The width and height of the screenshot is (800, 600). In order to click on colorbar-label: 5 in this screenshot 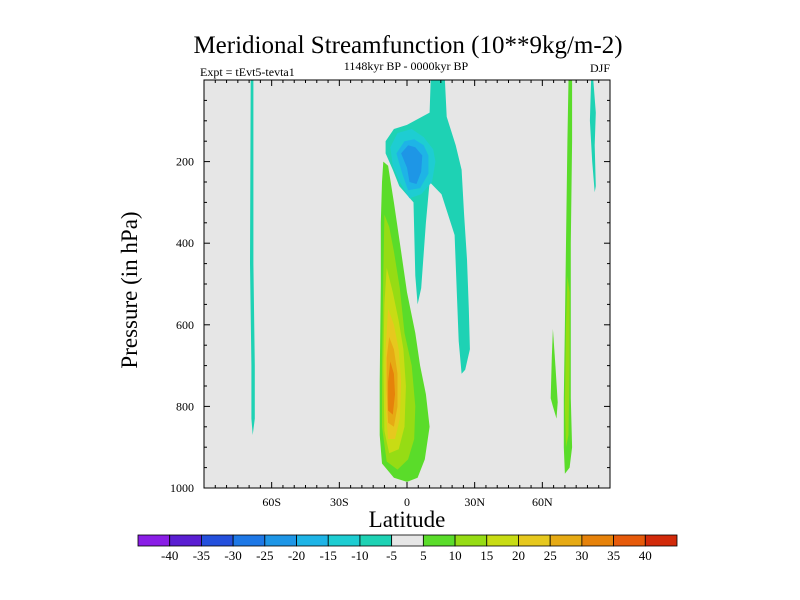, I will do `click(423, 555)`.